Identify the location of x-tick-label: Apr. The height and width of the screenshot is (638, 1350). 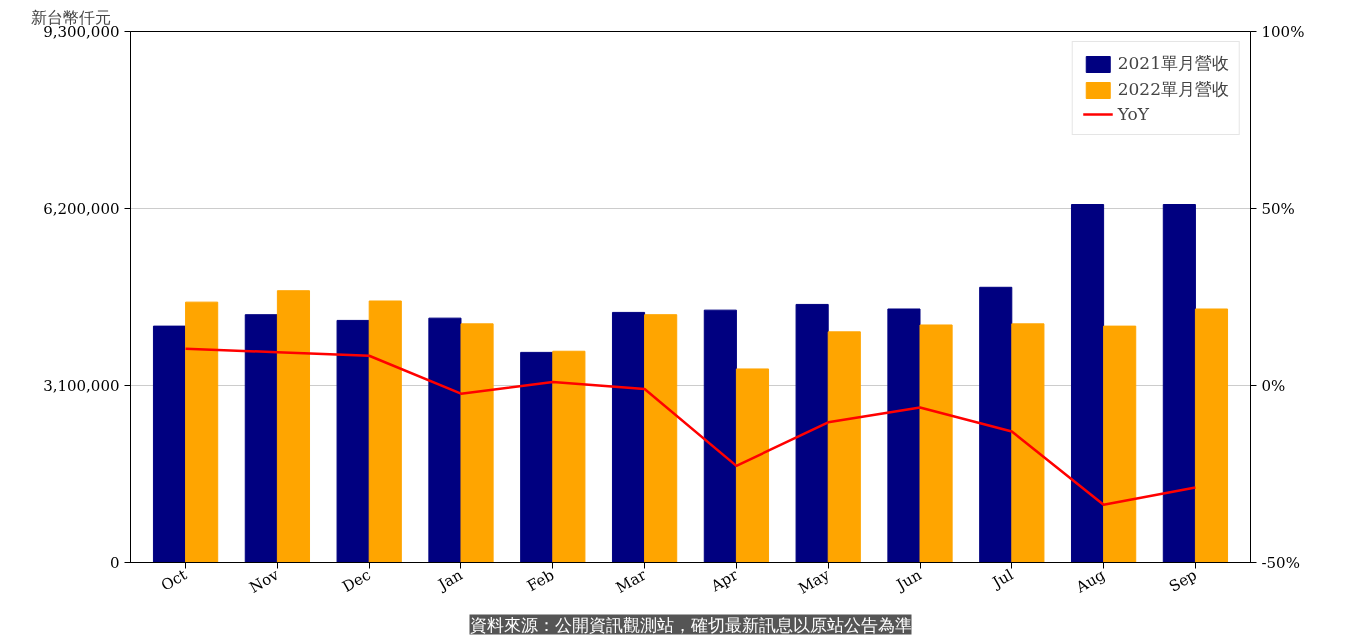
(724, 580).